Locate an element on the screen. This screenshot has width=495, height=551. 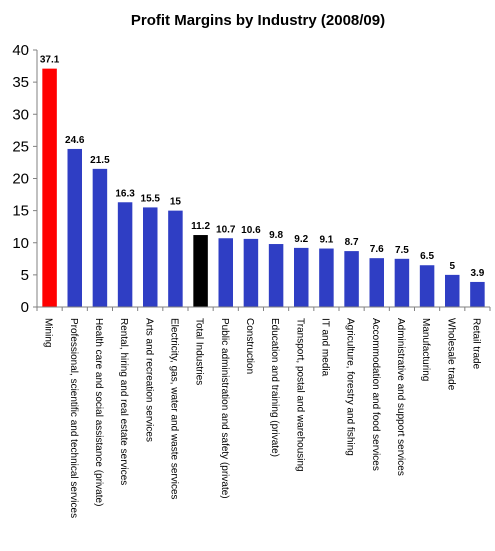
x-tick-label: Administrative and support services is located at coordinates (400, 397).